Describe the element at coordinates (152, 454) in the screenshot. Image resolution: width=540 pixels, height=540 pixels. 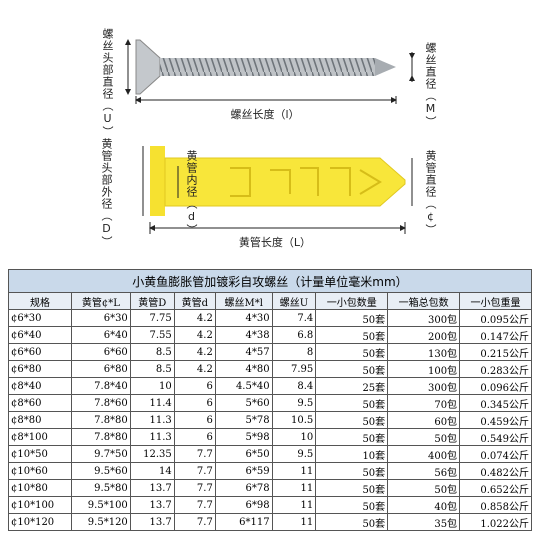
I see `cell: 12.35` at that location.